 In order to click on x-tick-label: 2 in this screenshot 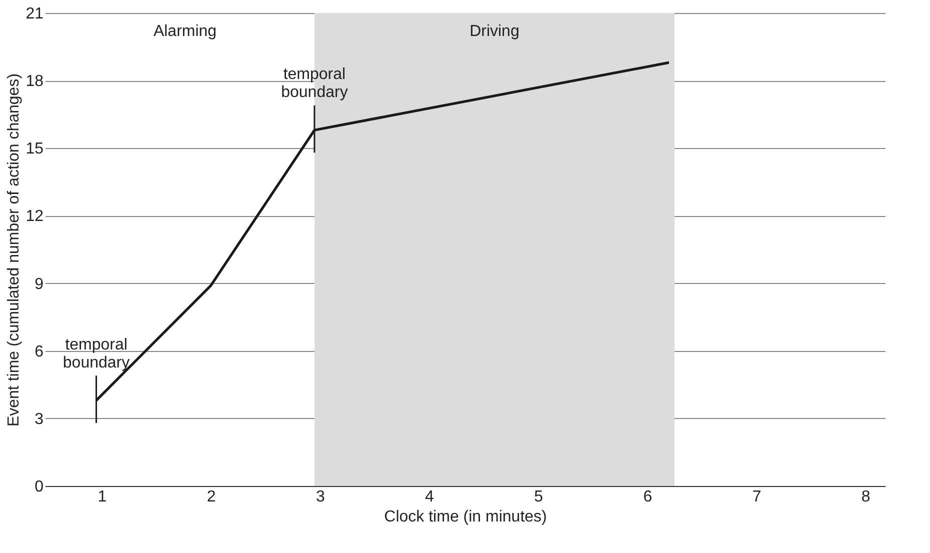, I will do `click(211, 497)`.